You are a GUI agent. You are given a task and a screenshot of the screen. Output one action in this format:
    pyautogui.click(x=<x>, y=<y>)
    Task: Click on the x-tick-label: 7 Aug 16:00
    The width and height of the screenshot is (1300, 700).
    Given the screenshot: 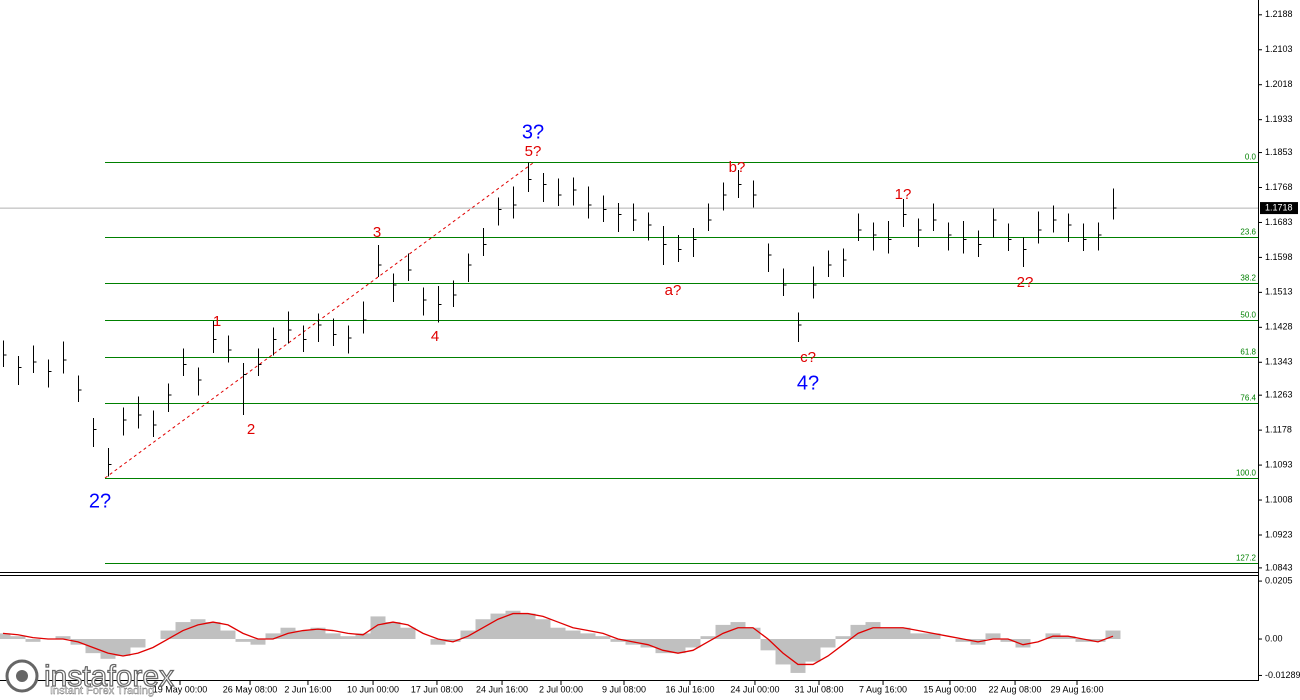 What is the action you would take?
    pyautogui.click(x=883, y=689)
    